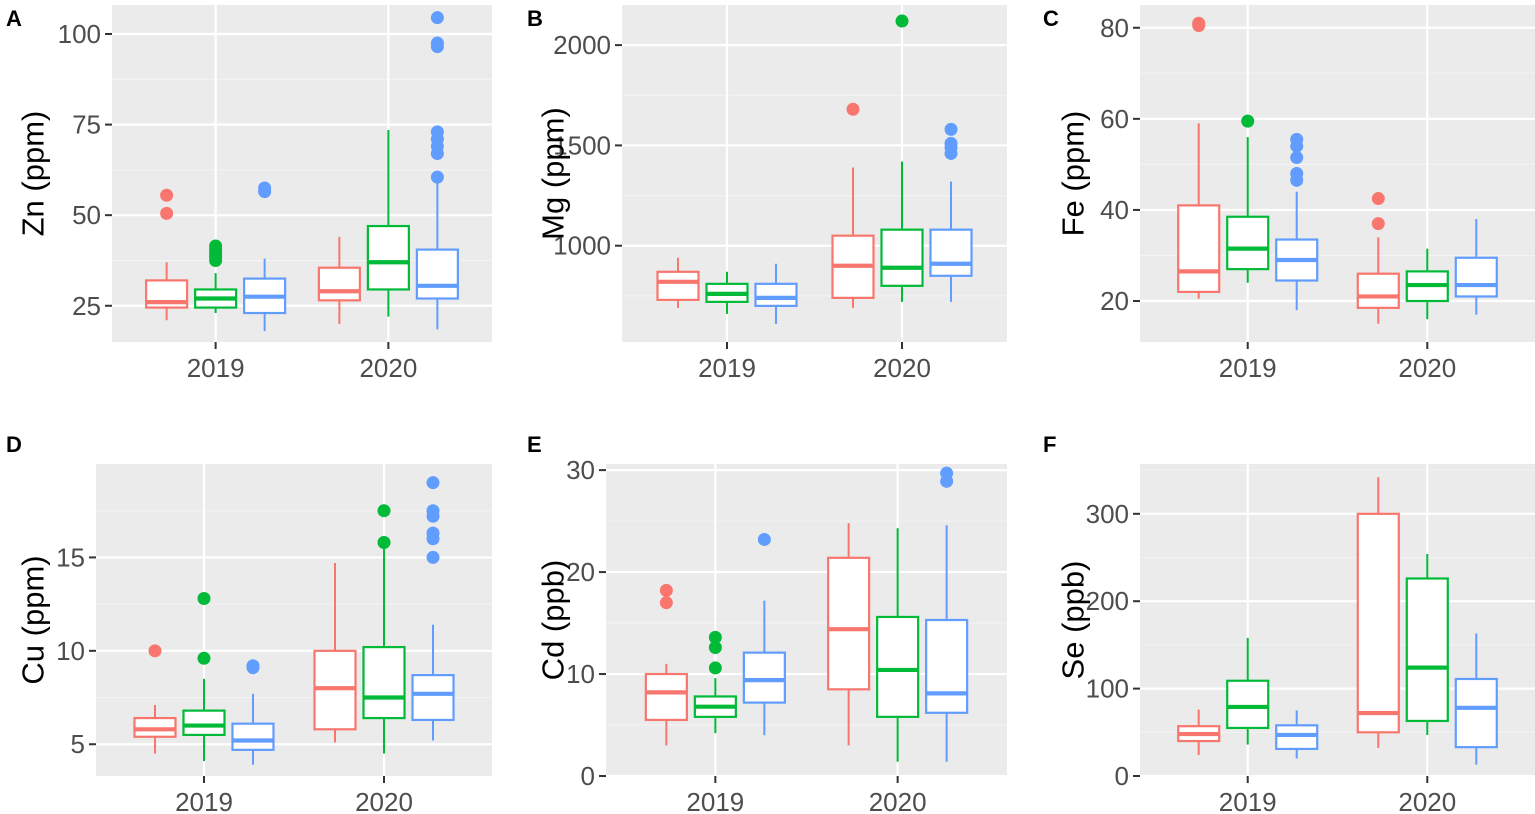 The width and height of the screenshot is (1535, 814). I want to click on panel-b: 1000 1500 2000 2019 2020 B Mg (ppm), so click(767, 194).